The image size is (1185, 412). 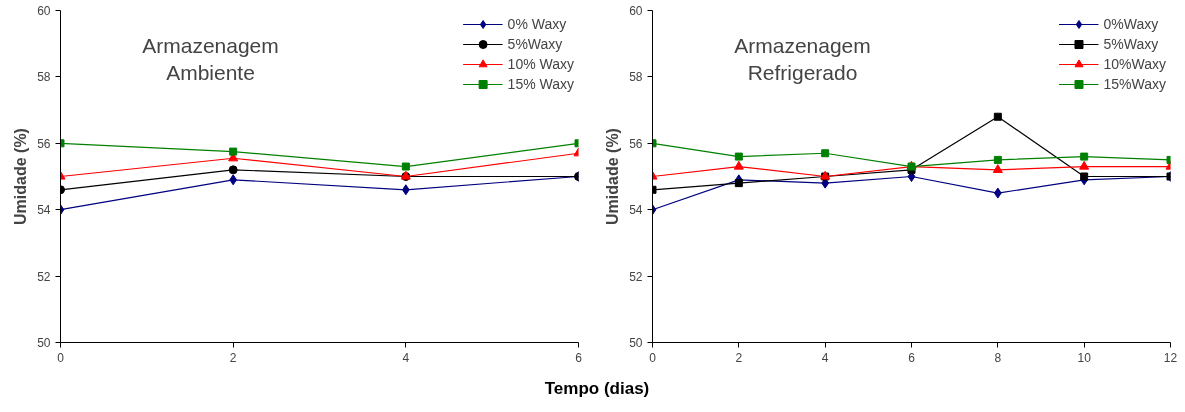 What do you see at coordinates (1131, 24) in the screenshot?
I see `legend-label: 0%Waxy` at bounding box center [1131, 24].